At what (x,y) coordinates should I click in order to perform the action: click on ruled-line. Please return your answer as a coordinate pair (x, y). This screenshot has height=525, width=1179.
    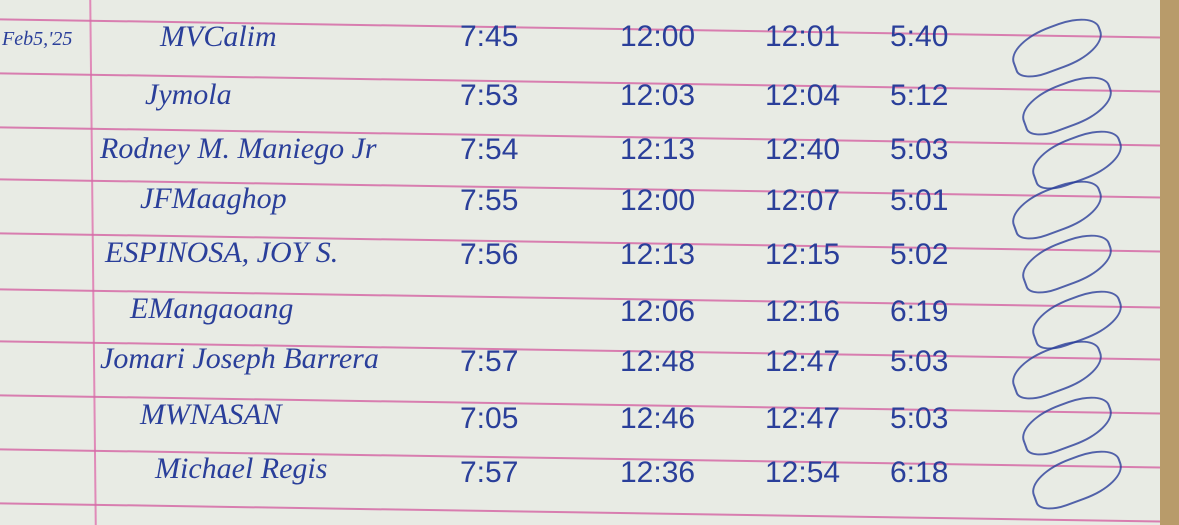
    Looking at the image, I should click on (580, 513).